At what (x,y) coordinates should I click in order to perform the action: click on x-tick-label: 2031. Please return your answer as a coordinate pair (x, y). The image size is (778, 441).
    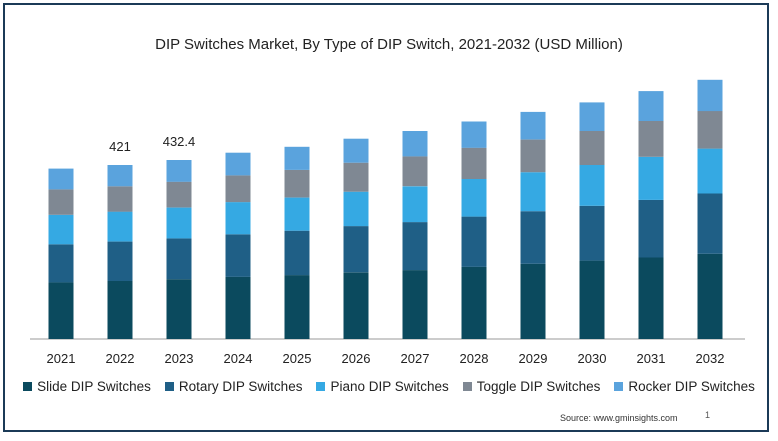
    Looking at the image, I should click on (651, 358).